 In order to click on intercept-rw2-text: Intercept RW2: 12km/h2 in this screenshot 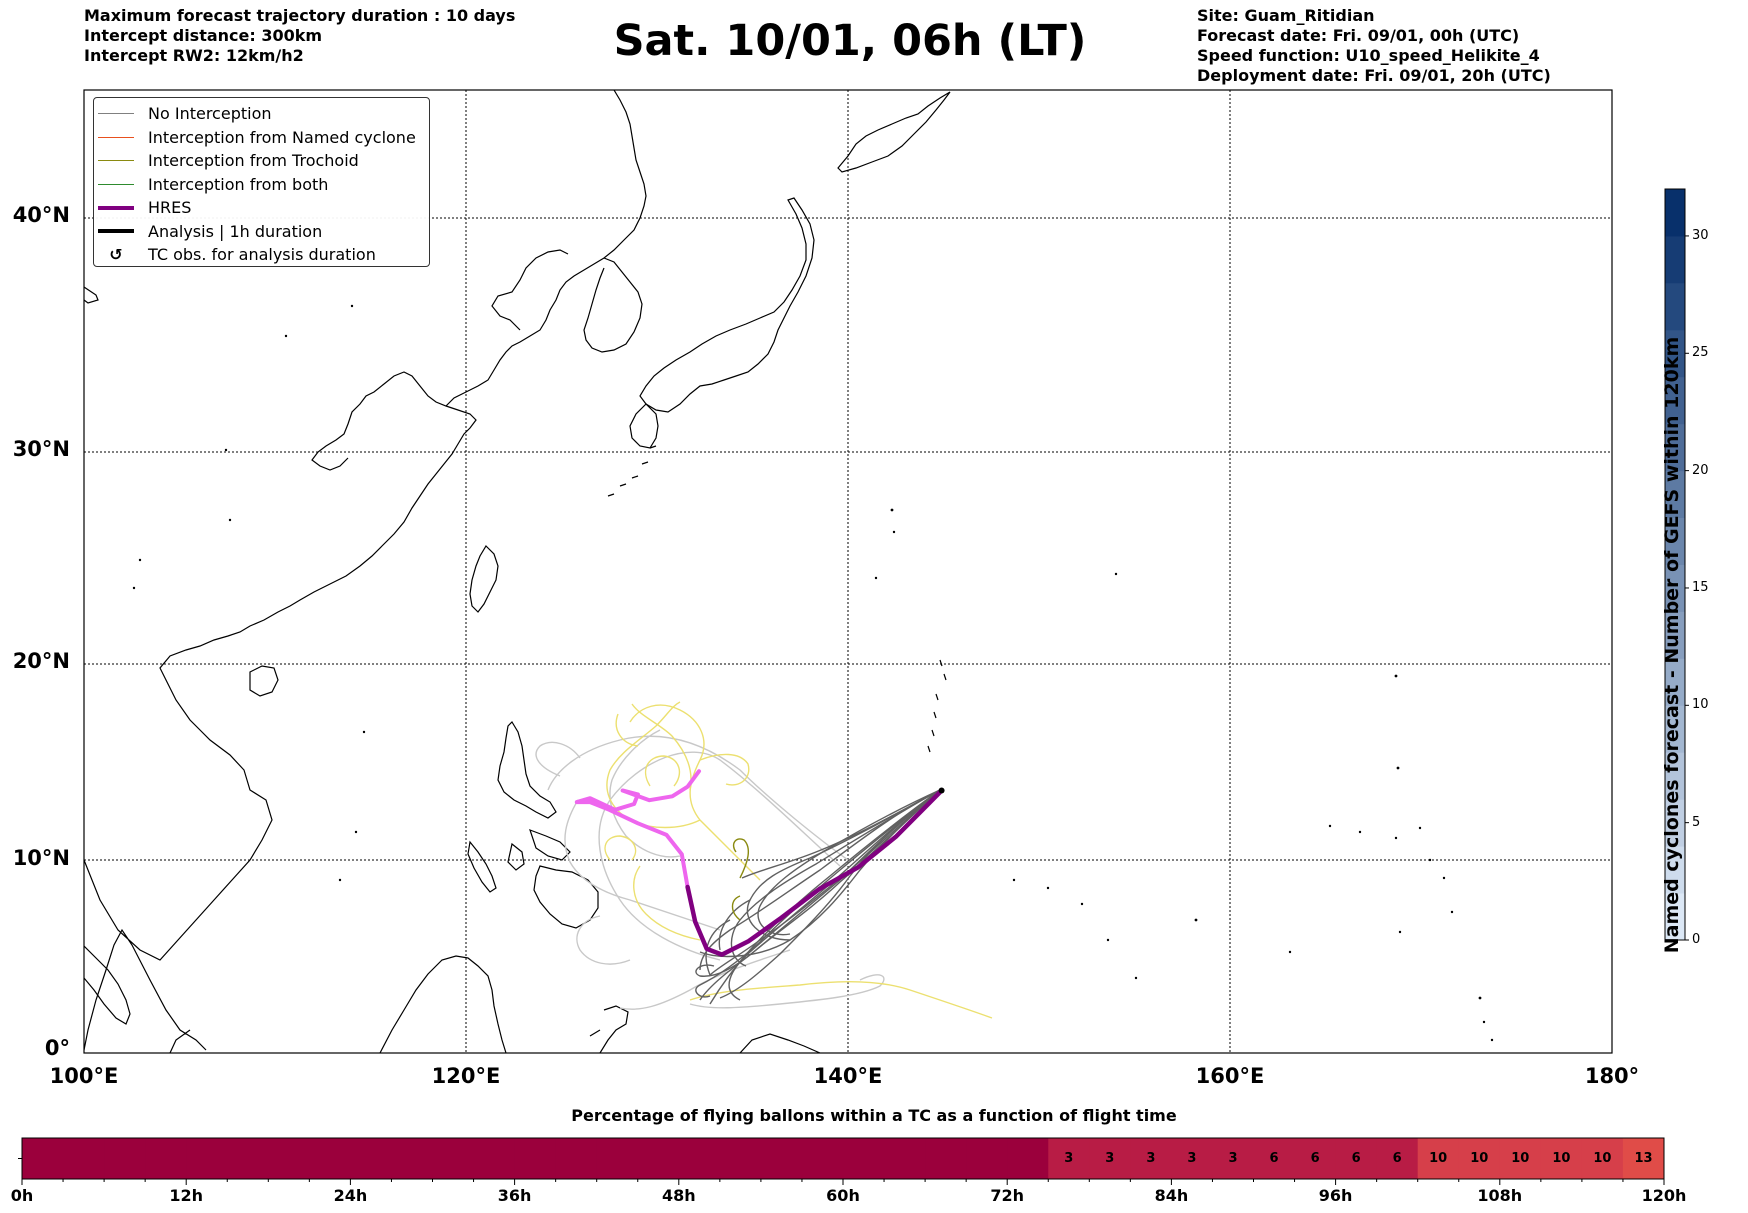, I will do `click(194, 55)`.